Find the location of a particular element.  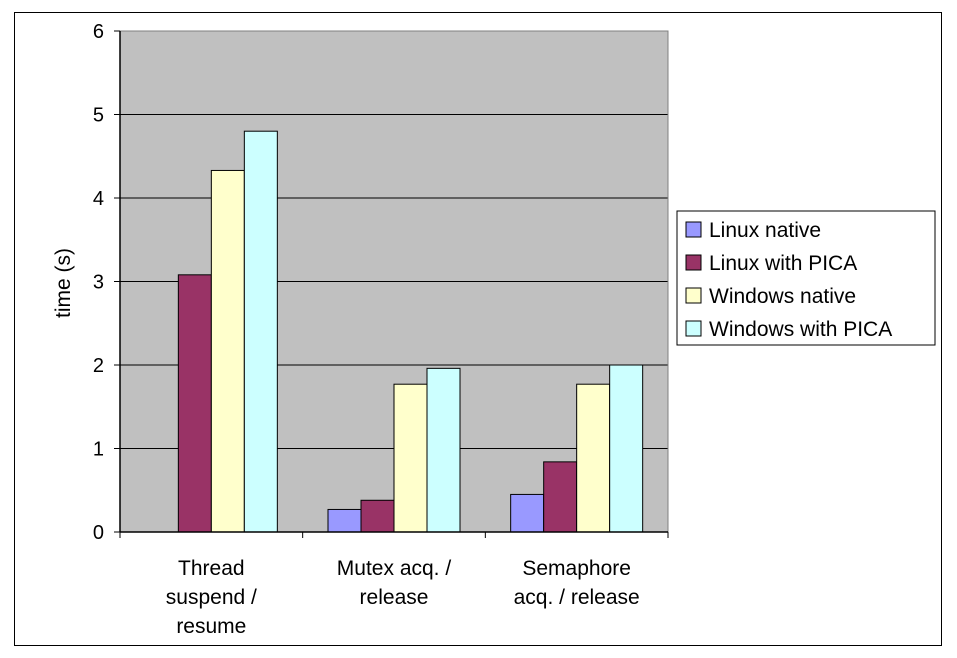

x-category-label: Semaphore acq. / release is located at coordinates (577, 583).